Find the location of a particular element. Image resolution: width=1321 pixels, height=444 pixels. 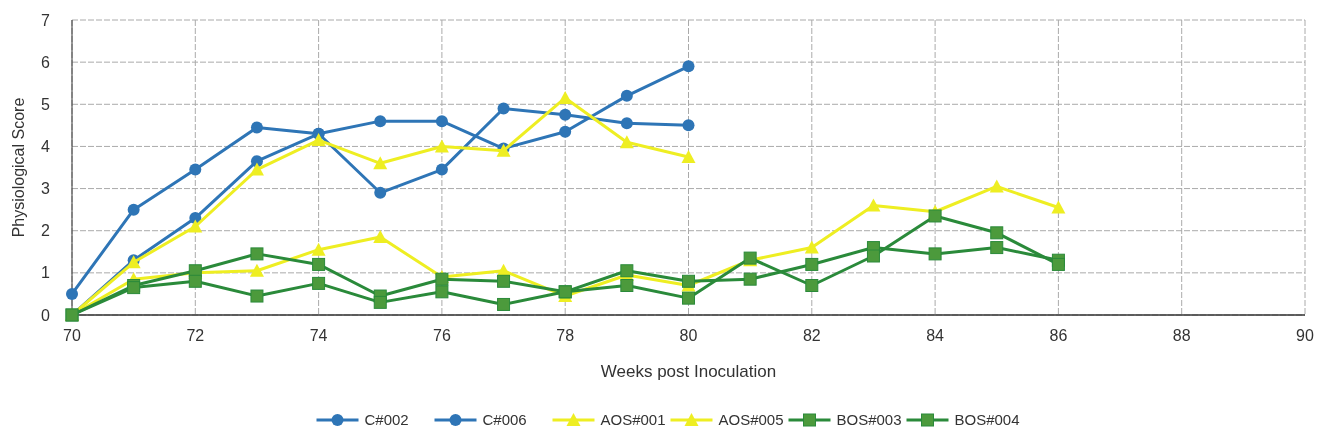

x-tick-label: 76 is located at coordinates (442, 335).